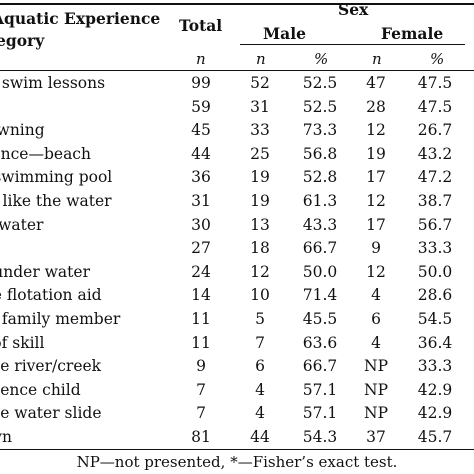 Image resolution: width=474 pixels, height=474 pixels. What do you see at coordinates (237, 295) in the screenshot?
I see `table-row: ience flotation aid 14 10 71.4 4 28.6` at bounding box center [237, 295].